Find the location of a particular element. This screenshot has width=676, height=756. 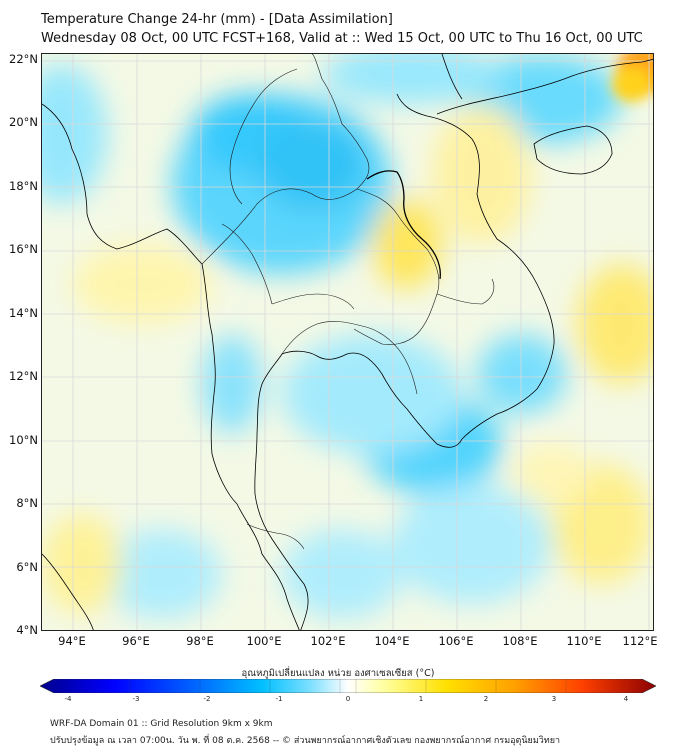

lat-label: 22°N is located at coordinates (23, 59).